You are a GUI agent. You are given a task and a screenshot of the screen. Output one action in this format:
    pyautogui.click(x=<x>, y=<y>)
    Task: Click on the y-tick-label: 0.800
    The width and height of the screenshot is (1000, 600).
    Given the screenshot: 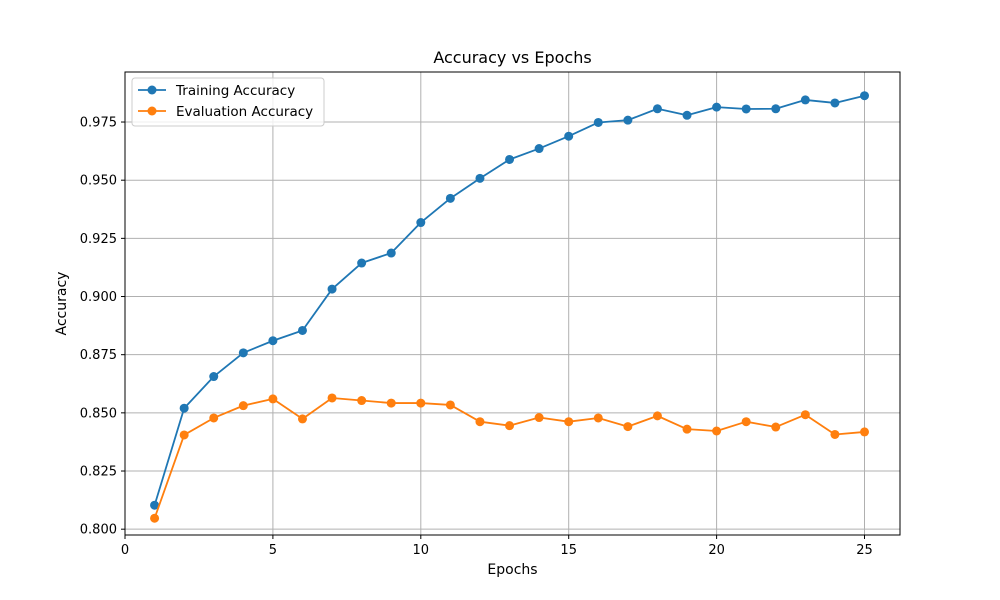 What is the action you would take?
    pyautogui.click(x=98, y=530)
    